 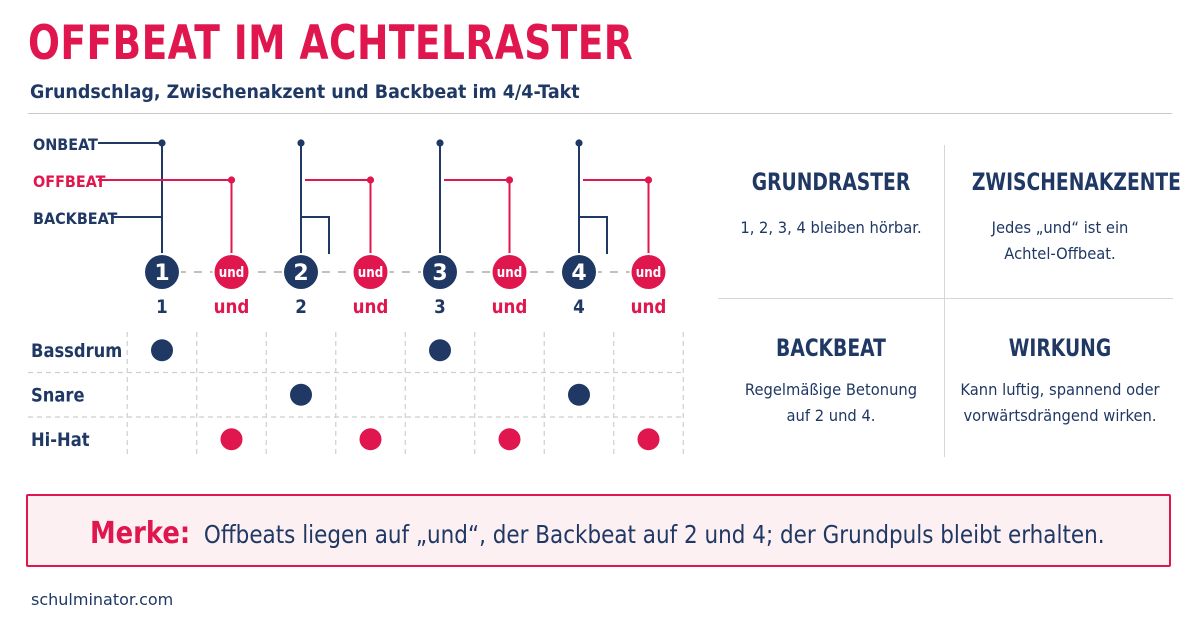 I want to click on beat-1: 11, so click(x=162, y=285).